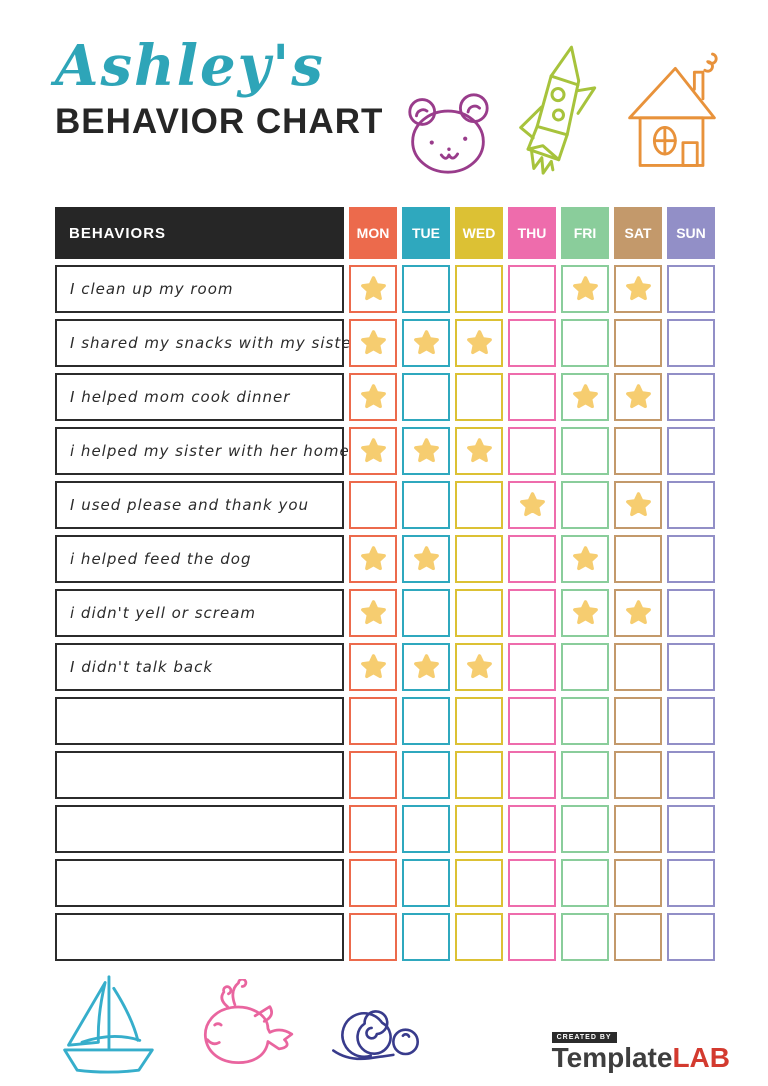 This screenshot has height=1086, width=768. I want to click on star-cell-thu-row9, so click(532, 721).